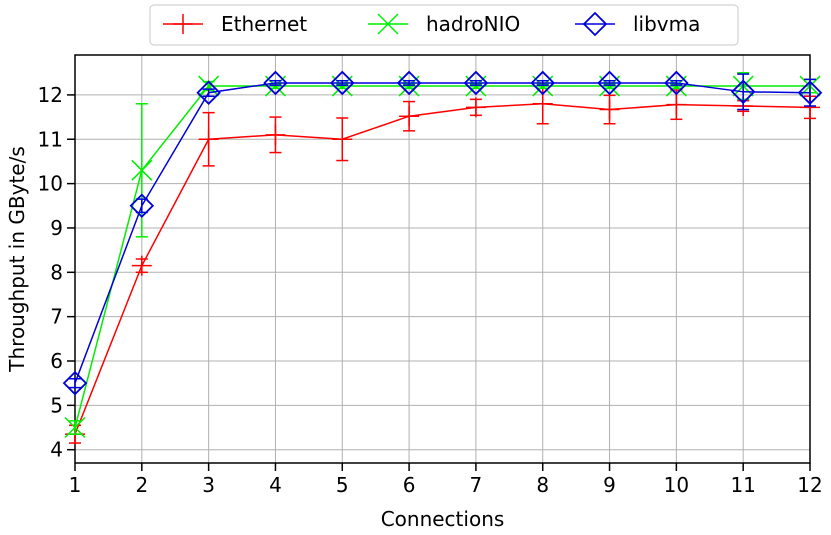 This screenshot has height=535, width=831. I want to click on x-tick-label: 12, so click(809, 485).